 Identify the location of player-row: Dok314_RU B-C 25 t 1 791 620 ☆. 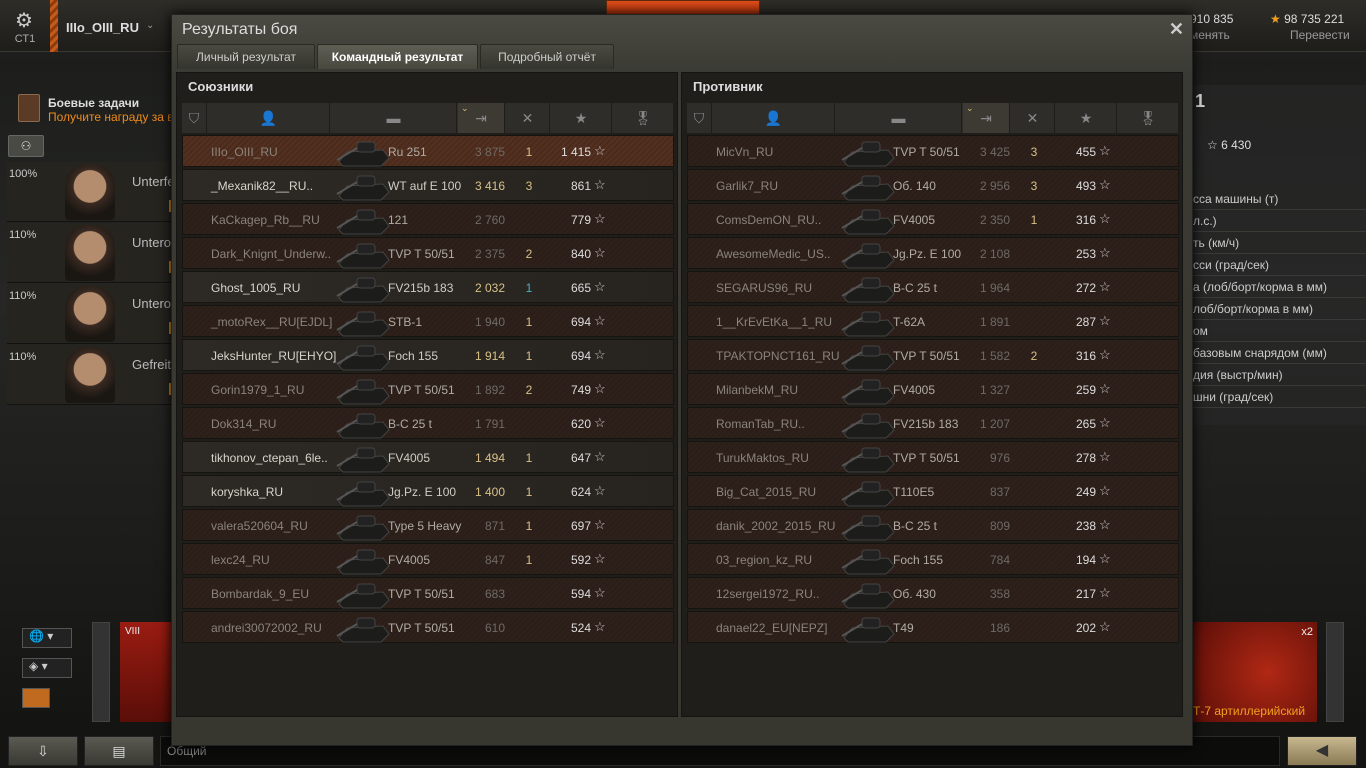
(428, 423).